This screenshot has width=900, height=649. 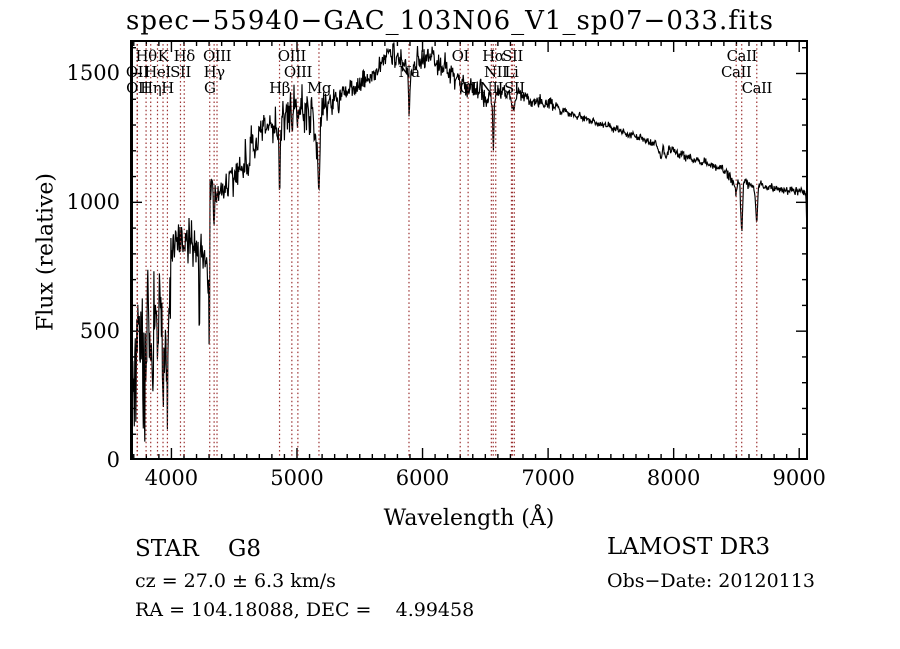 I want to click on spectral-line-label: Hβ, so click(x=279, y=88).